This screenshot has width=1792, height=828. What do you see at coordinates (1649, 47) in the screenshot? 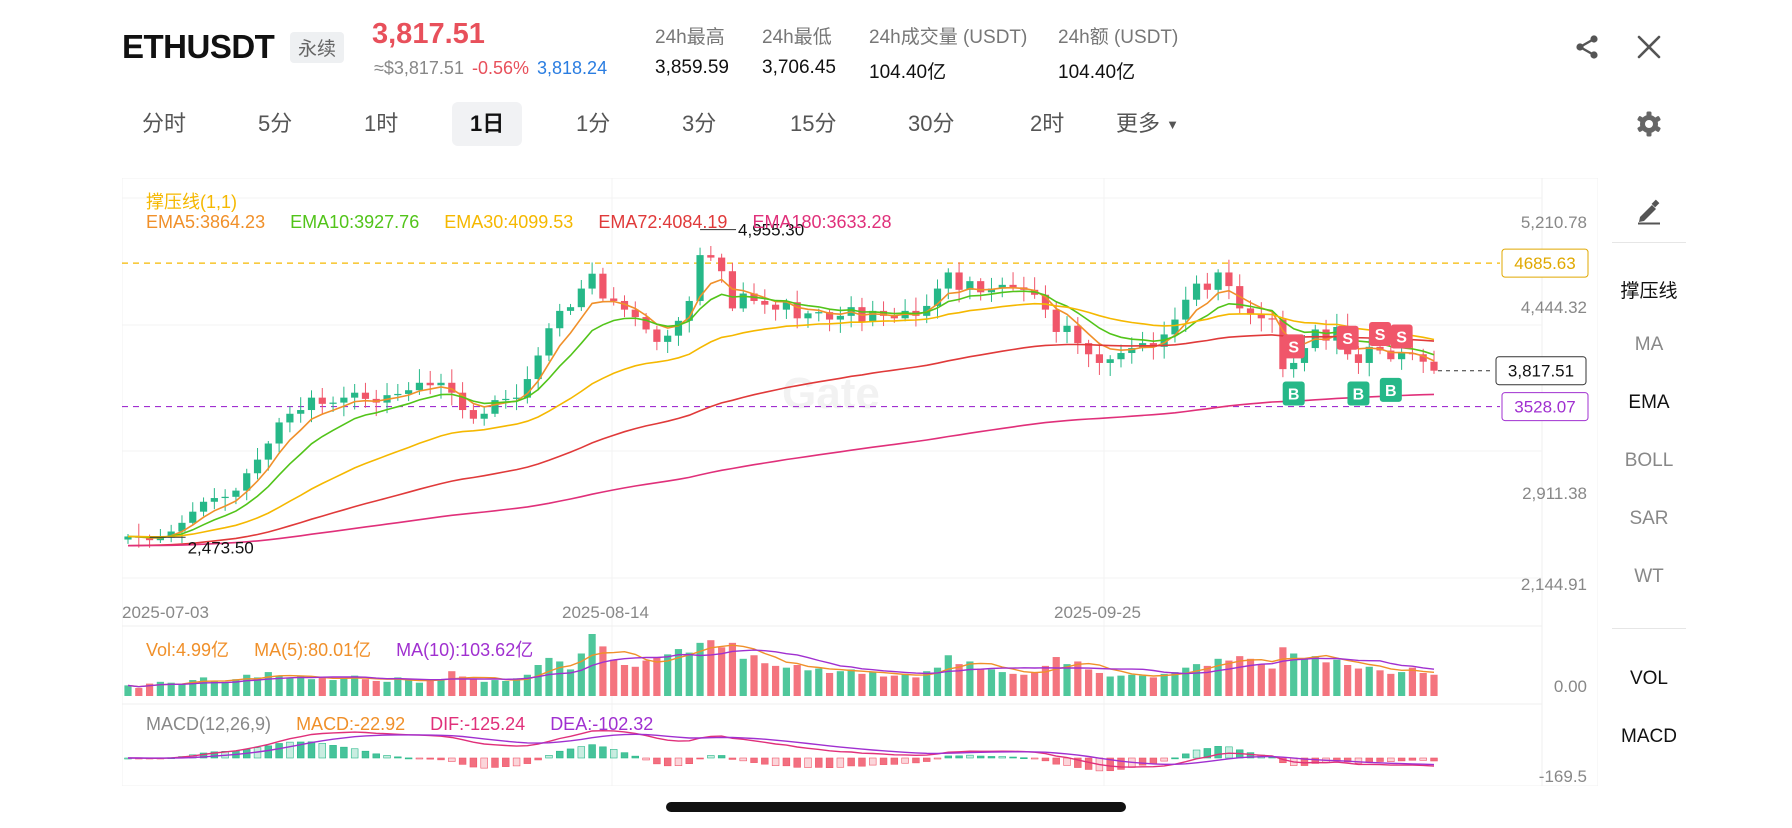
I see `close-icon` at bounding box center [1649, 47].